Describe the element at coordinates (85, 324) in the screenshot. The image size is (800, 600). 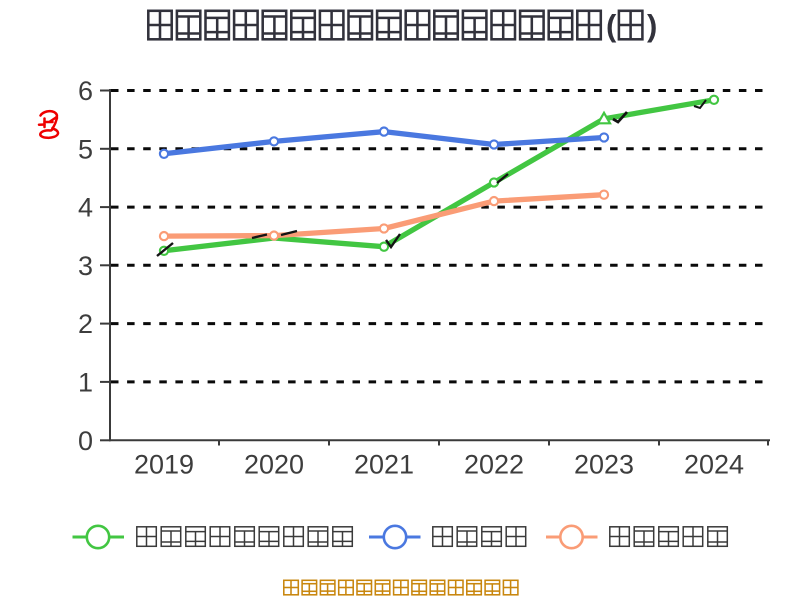
I see `svg-text: 2` at that location.